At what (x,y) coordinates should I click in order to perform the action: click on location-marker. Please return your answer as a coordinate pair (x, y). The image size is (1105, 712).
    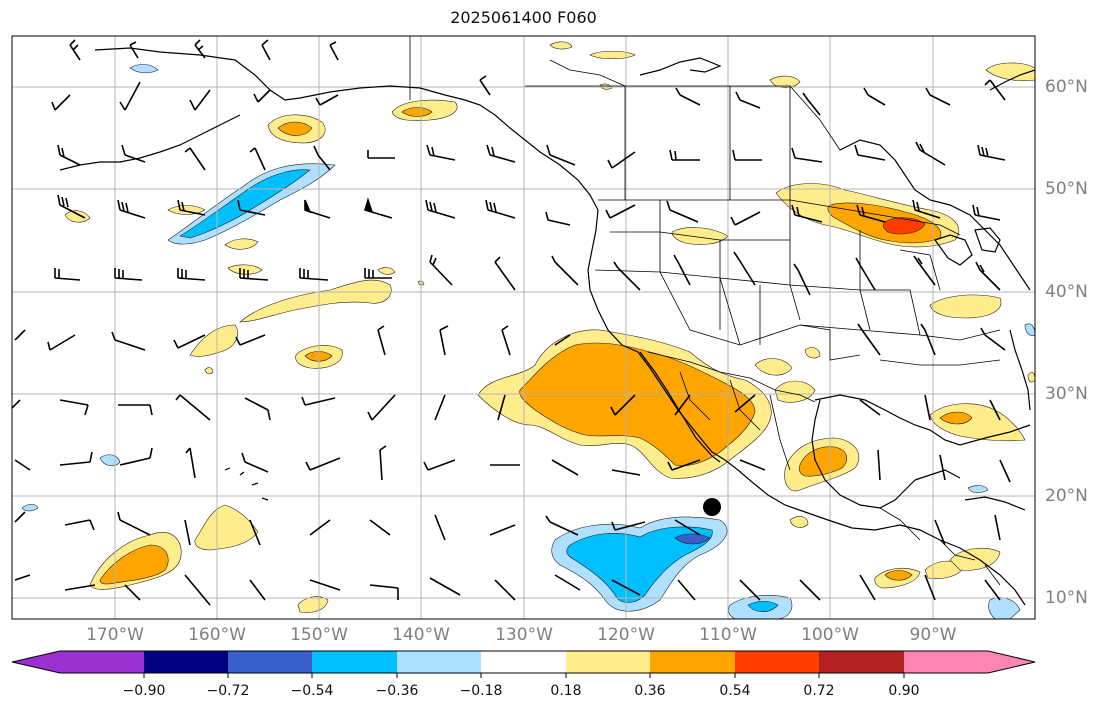
    Looking at the image, I should click on (712, 507).